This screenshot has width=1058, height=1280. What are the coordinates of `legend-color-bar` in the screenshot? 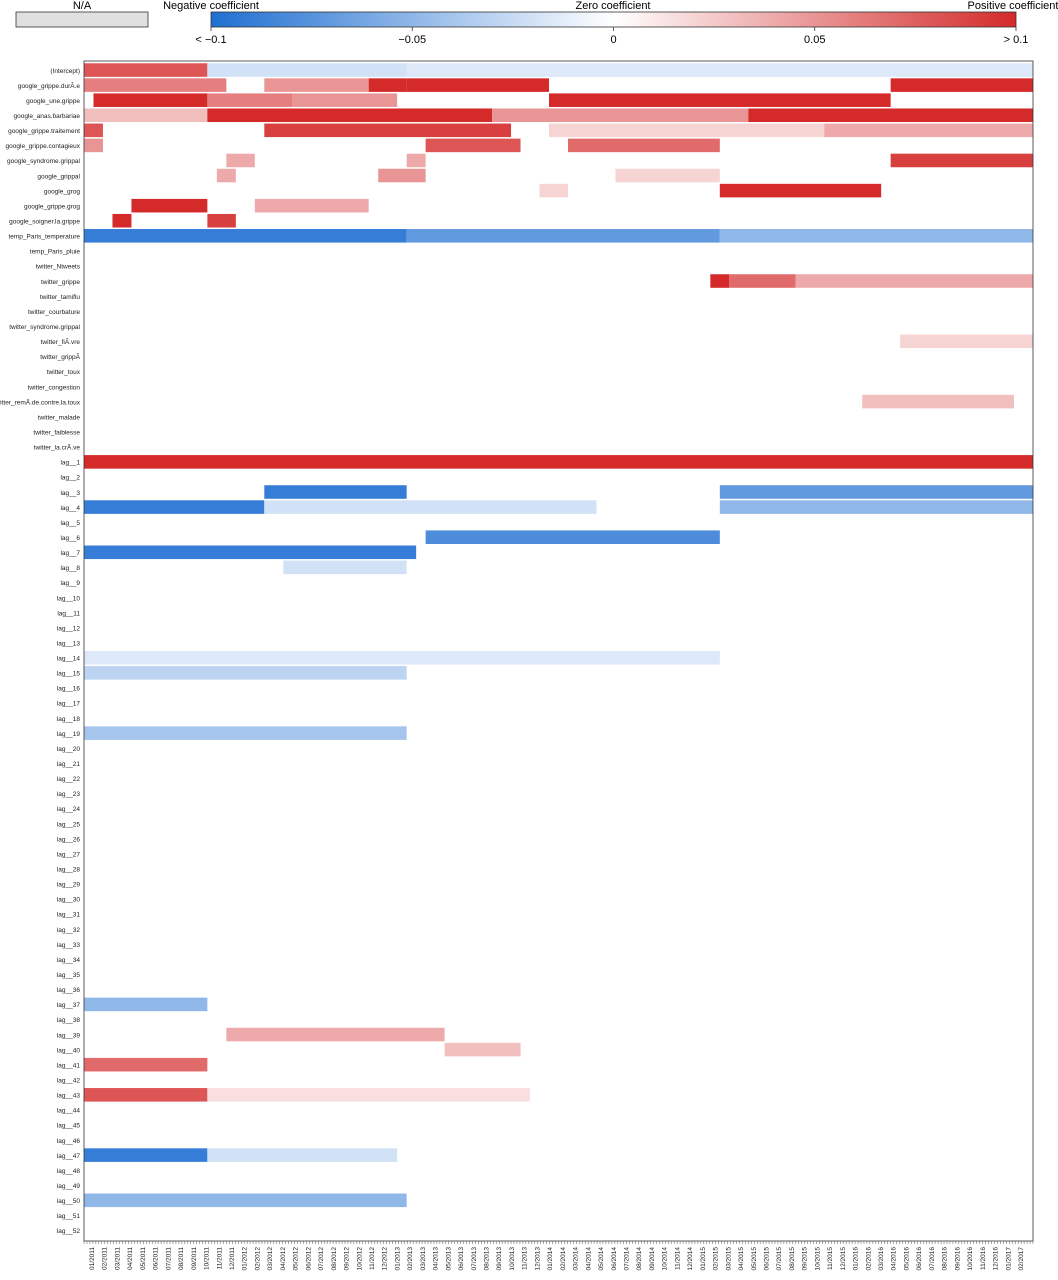 It's located at (613, 19).